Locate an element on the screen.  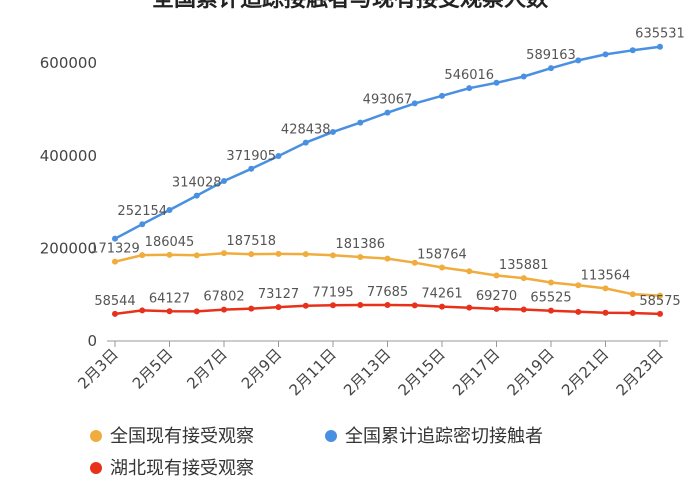
data-label: 171329 is located at coordinates (115, 249).